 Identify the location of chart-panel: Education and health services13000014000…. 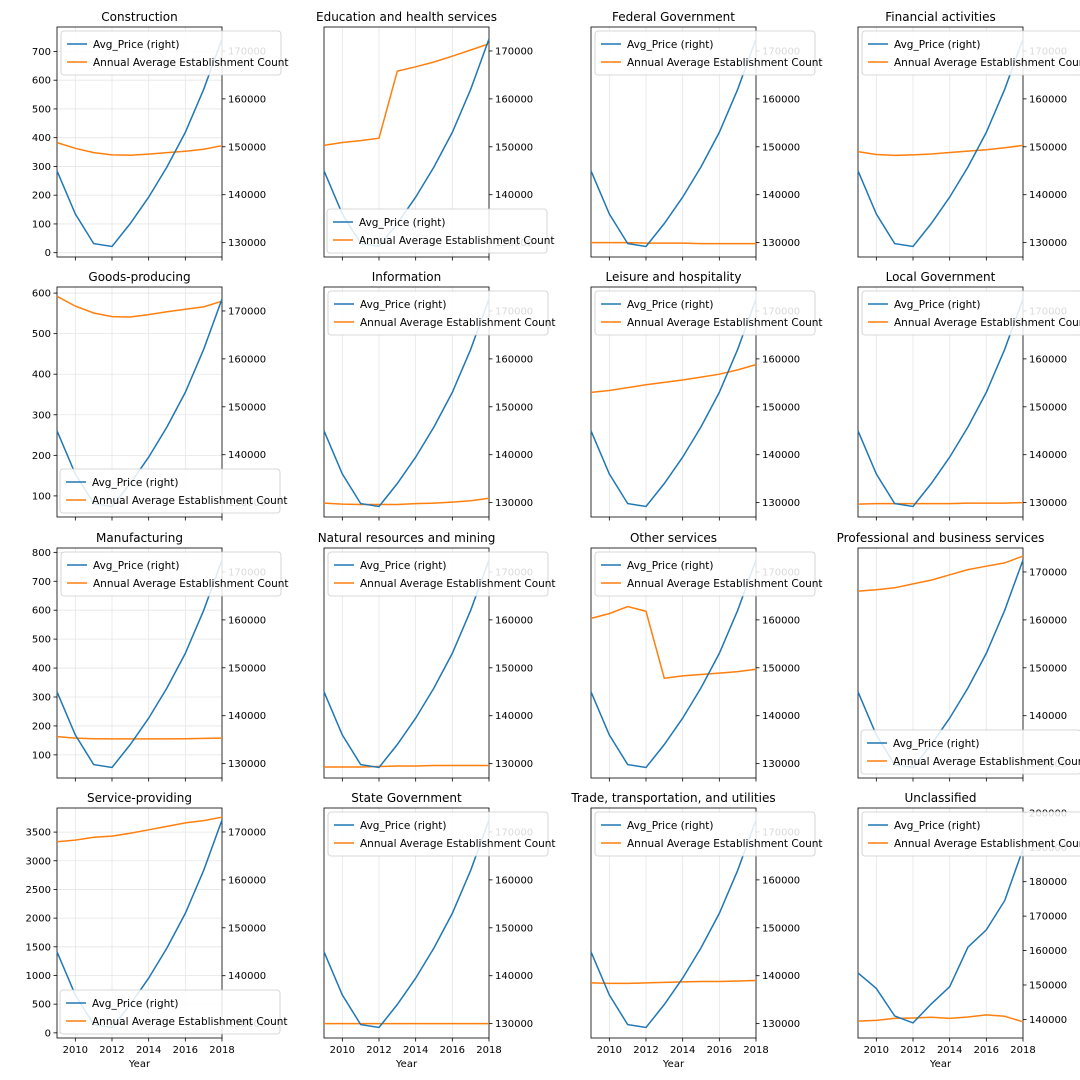
(435, 135).